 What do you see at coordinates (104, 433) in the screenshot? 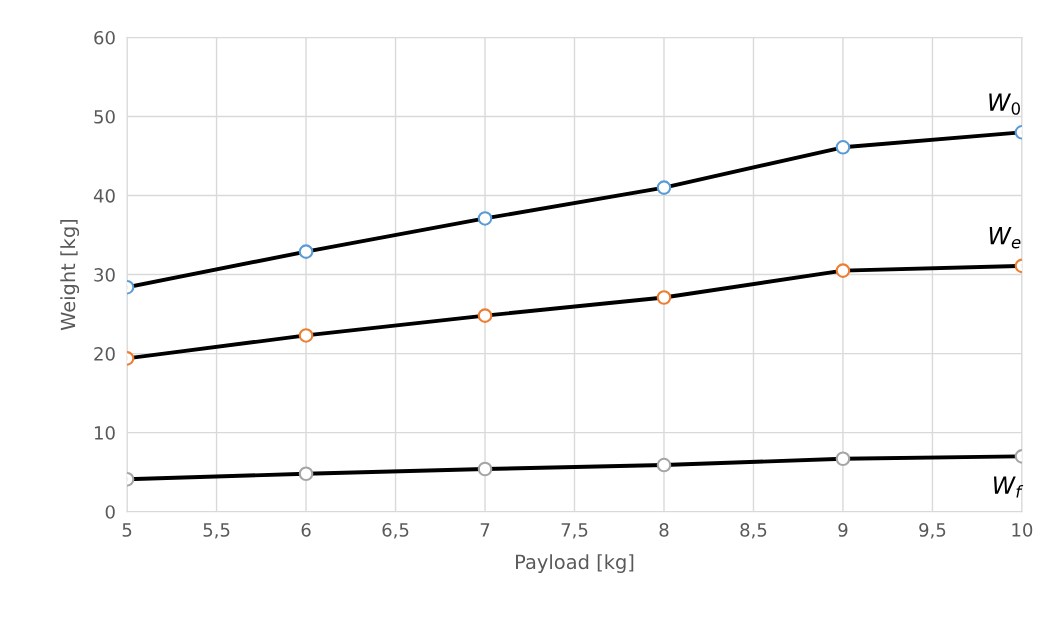
I see `y-tick-label: 10` at bounding box center [104, 433].